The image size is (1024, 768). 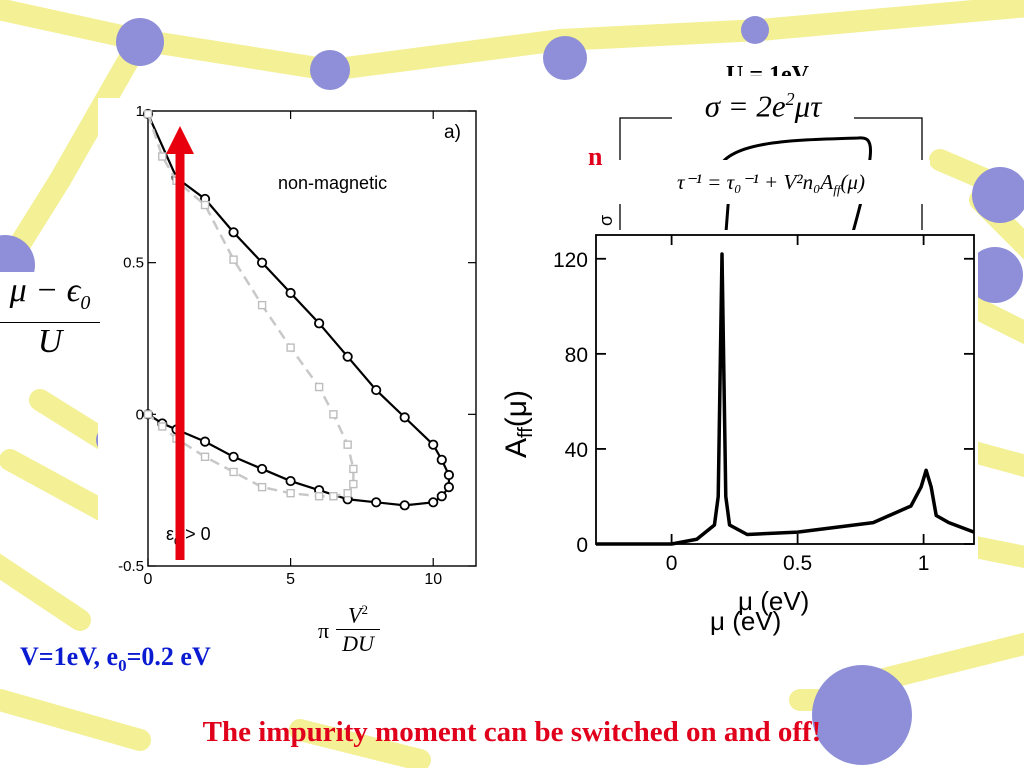 What do you see at coordinates (763, 99) in the screenshot?
I see `sigma-formula: σ = 2e2μτ` at bounding box center [763, 99].